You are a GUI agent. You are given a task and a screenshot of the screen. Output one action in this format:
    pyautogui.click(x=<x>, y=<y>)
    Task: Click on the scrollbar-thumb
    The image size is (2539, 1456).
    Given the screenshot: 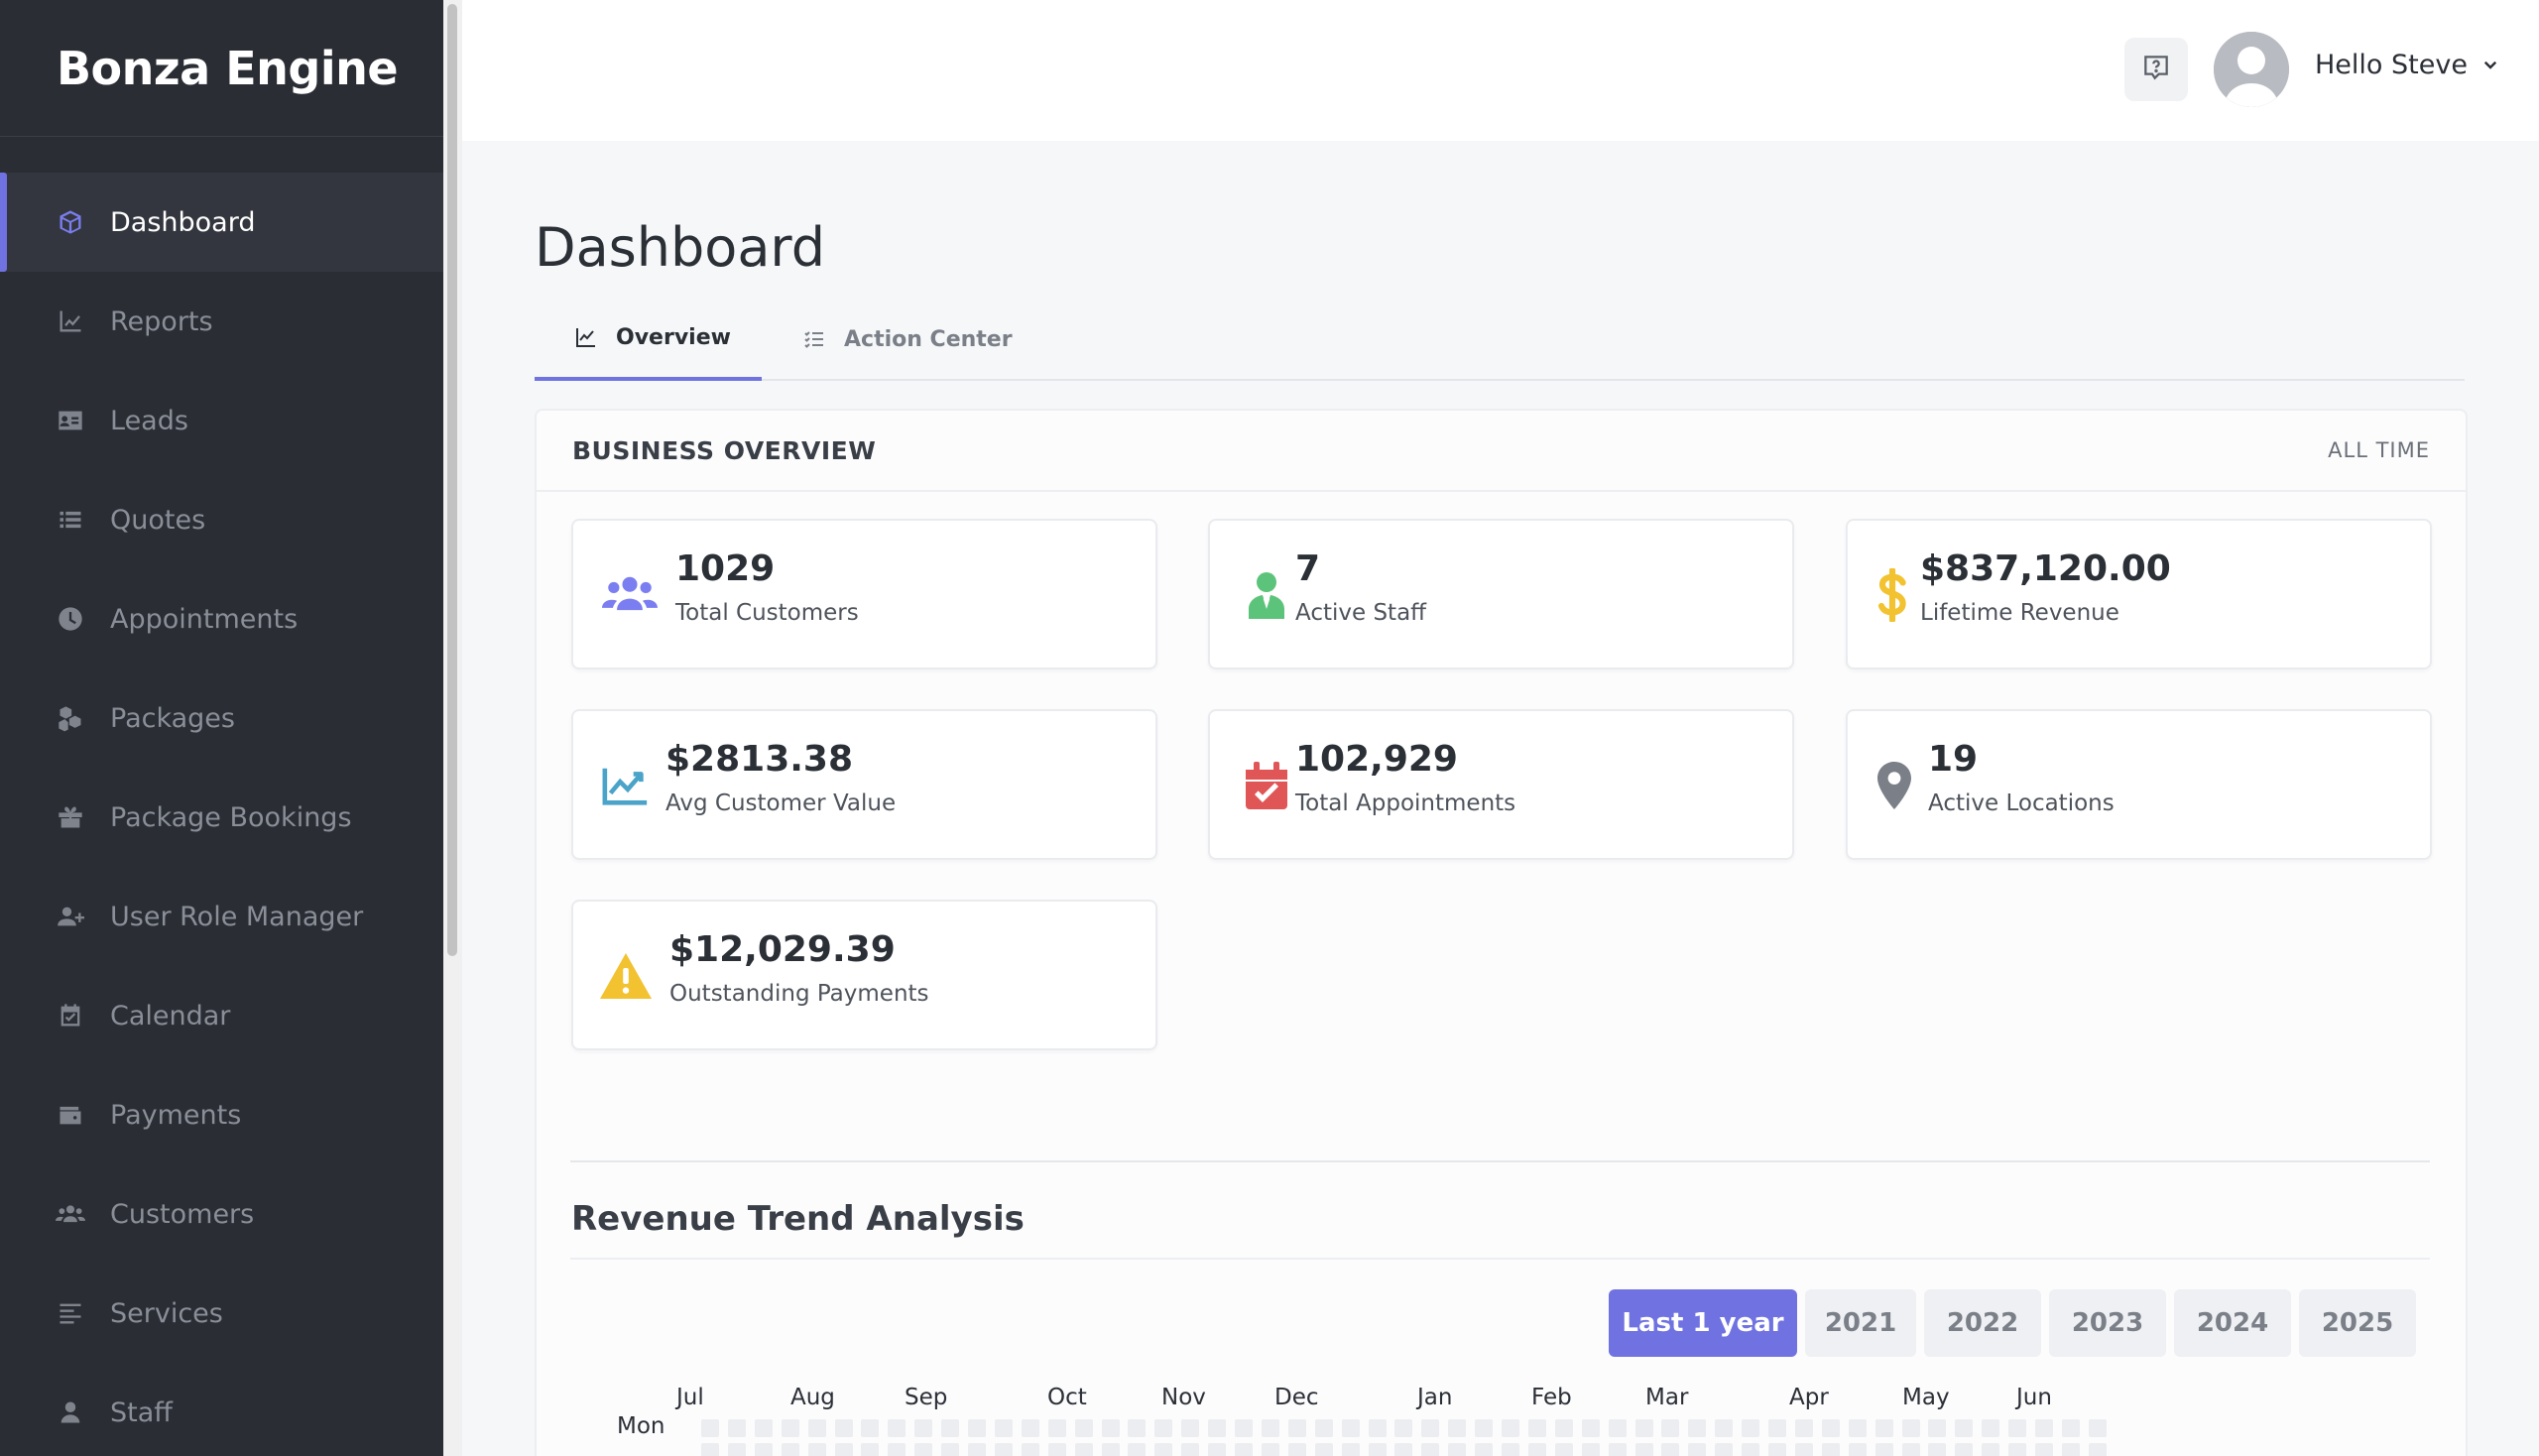 What is the action you would take?
    pyautogui.click(x=452, y=480)
    